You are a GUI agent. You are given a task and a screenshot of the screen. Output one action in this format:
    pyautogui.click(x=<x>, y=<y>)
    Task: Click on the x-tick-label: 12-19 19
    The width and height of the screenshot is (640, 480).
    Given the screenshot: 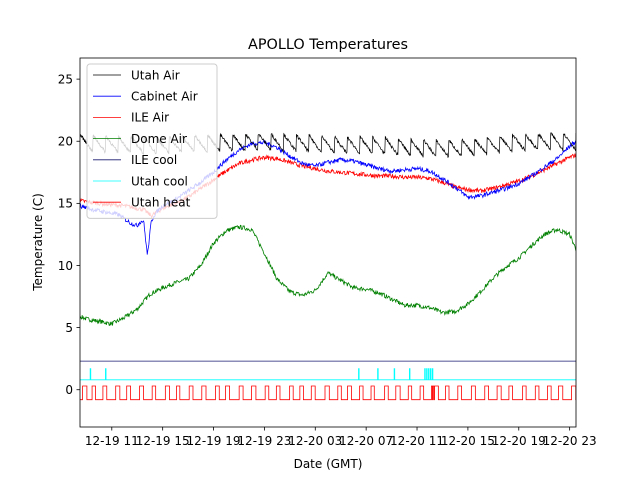 What is the action you would take?
    pyautogui.click(x=214, y=441)
    